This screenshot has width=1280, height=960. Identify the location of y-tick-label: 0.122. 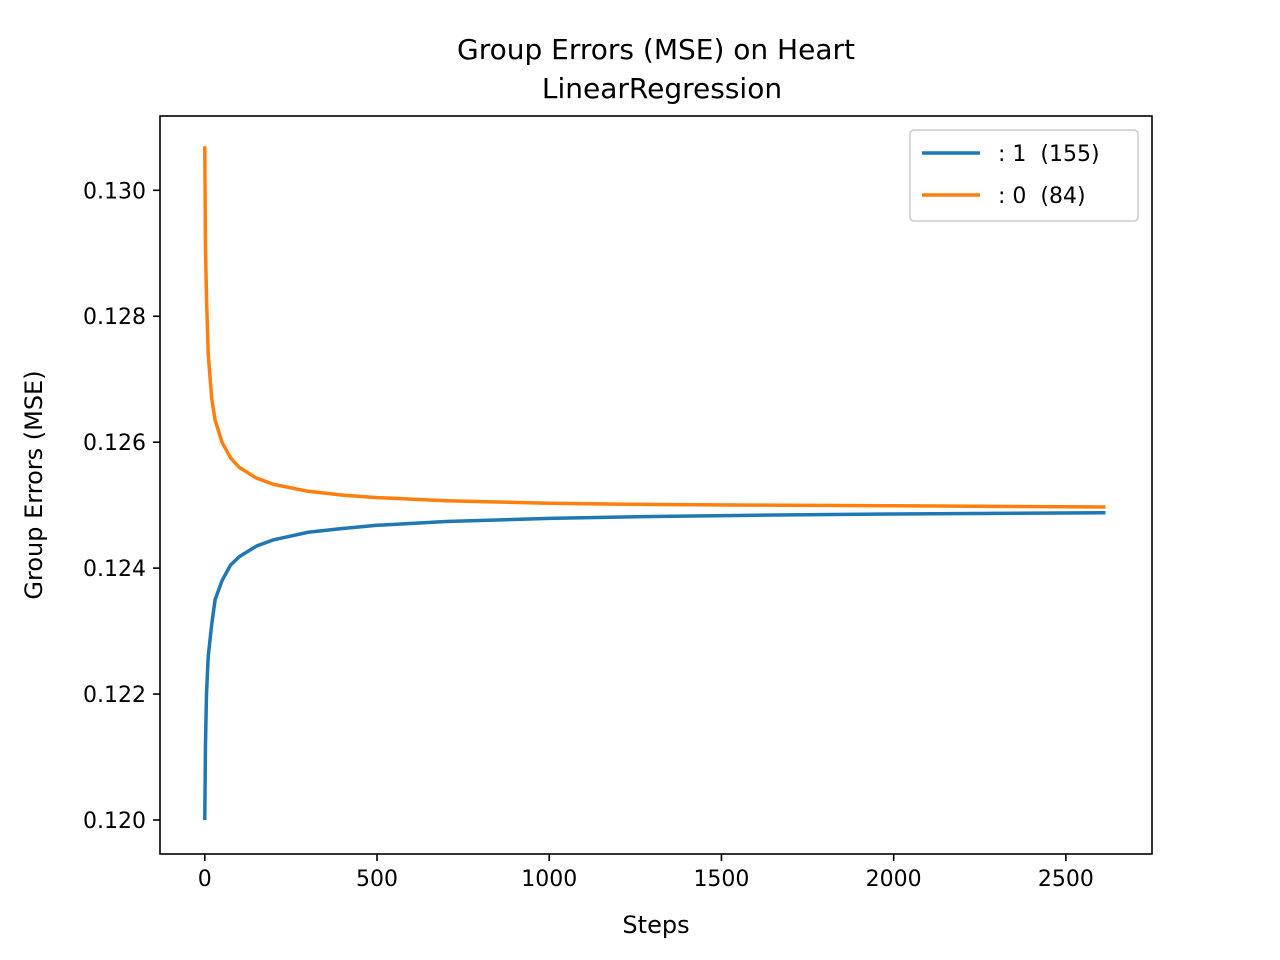
(114, 695).